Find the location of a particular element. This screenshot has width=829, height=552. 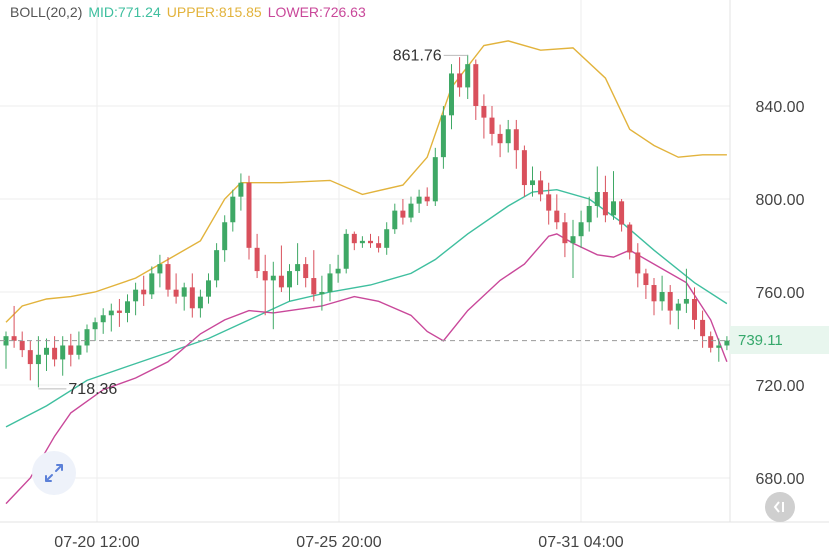

y-tick-label: 760.00 is located at coordinates (780, 293).